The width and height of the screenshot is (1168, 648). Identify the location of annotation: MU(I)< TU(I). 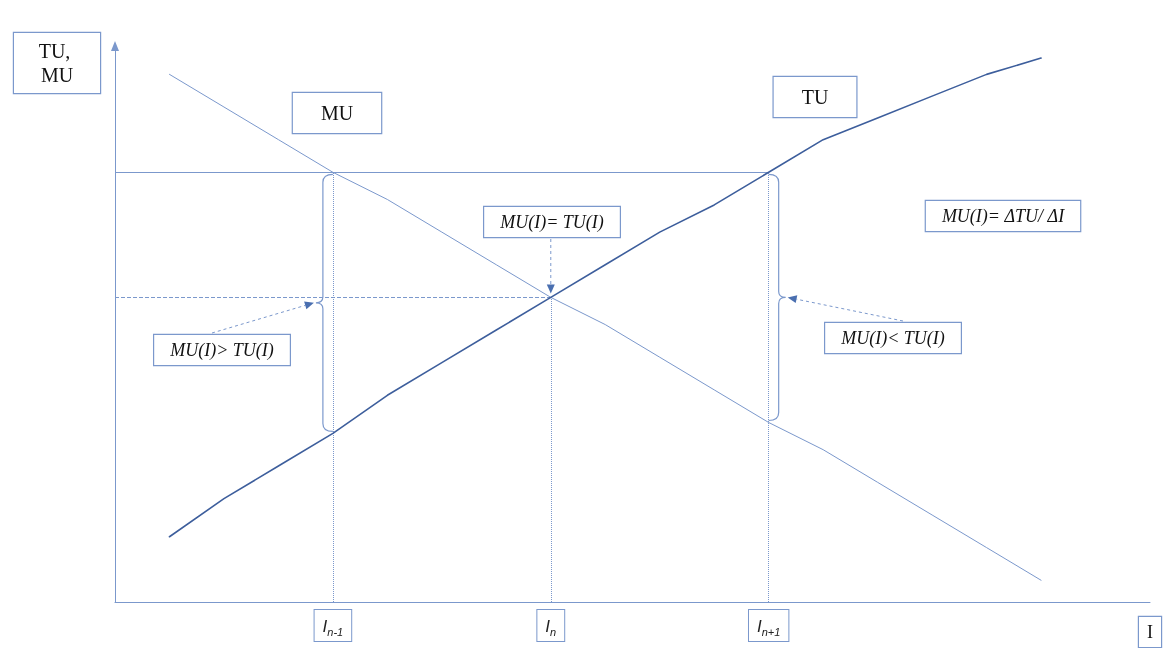
(892, 338).